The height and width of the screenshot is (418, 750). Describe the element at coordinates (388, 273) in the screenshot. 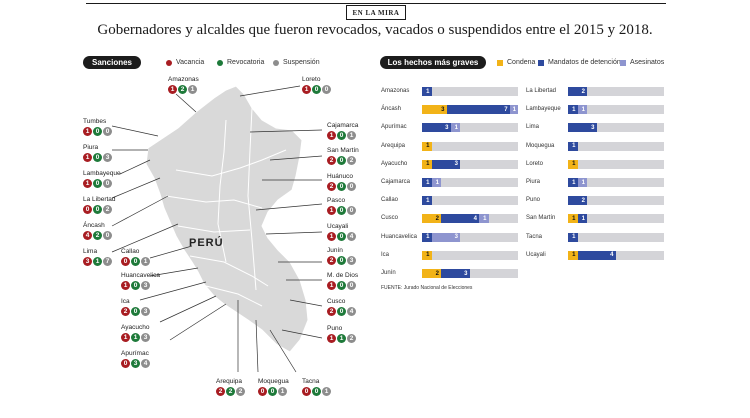

I see `bar-label-junin: Junín` at that location.